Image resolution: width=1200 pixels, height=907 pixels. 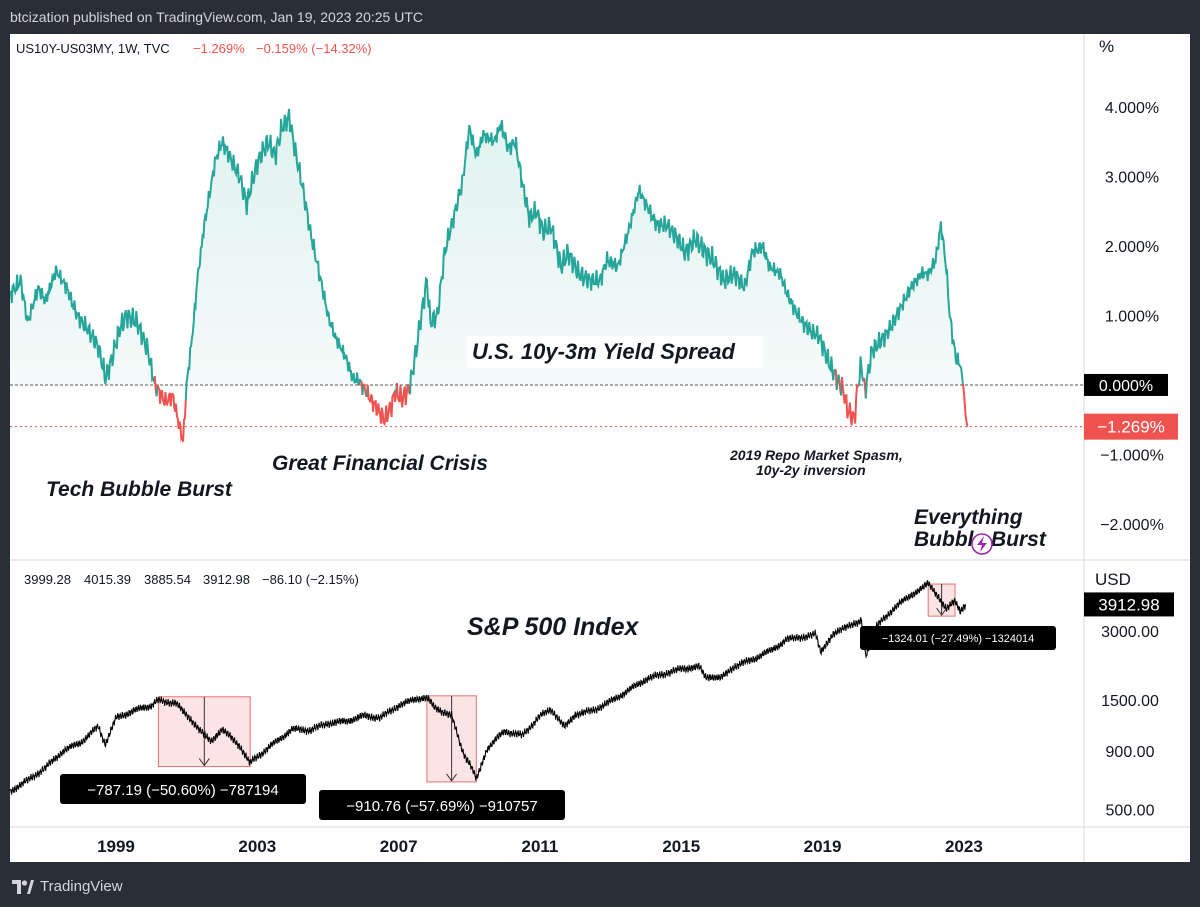 I want to click on annotation-everything-line1: Everything, so click(x=968, y=517).